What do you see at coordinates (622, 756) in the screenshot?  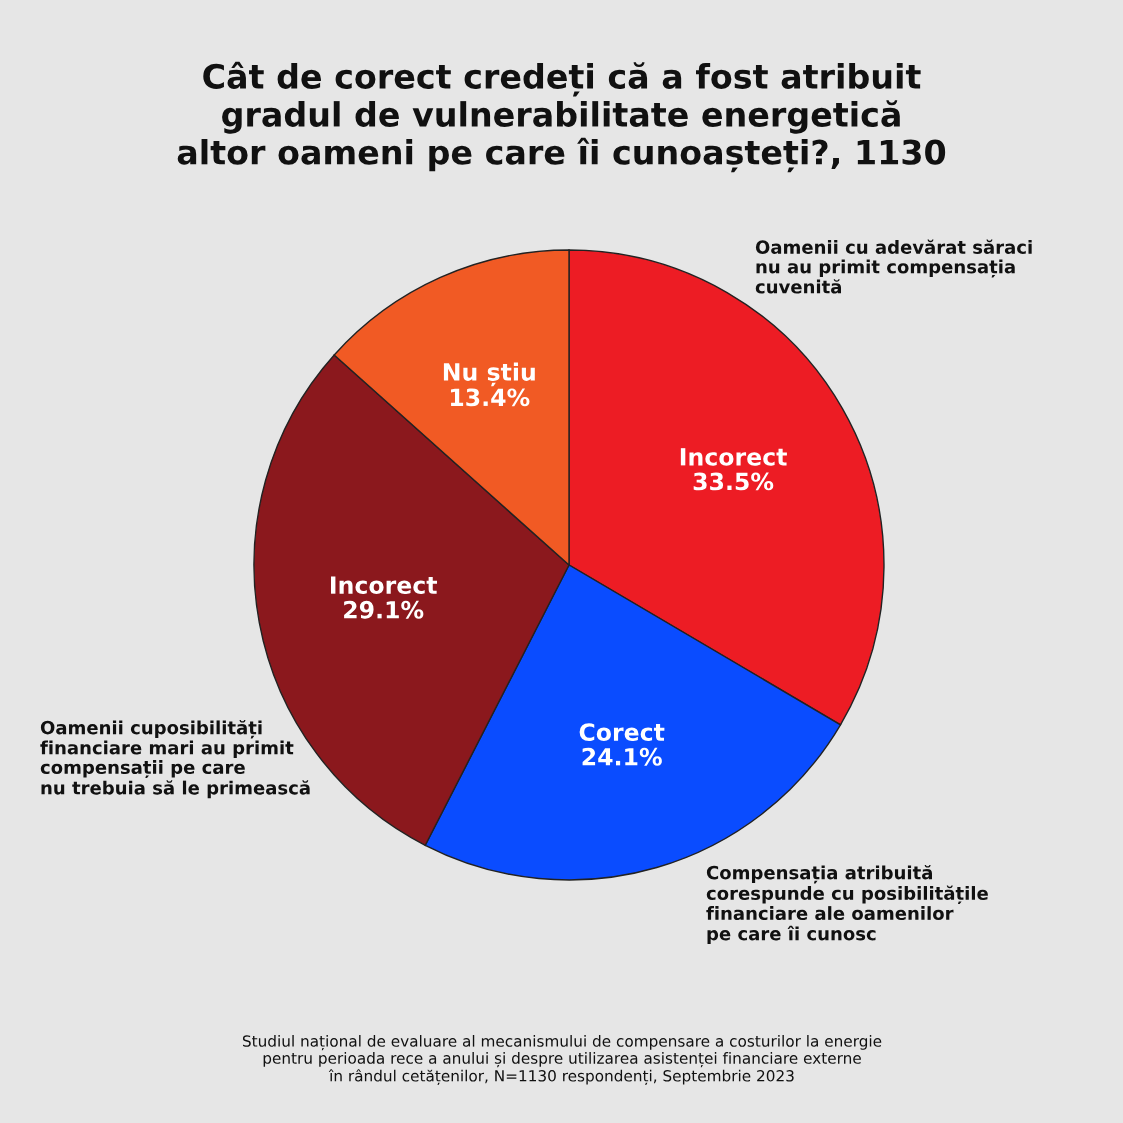 I see `data-label: 24.1%` at bounding box center [622, 756].